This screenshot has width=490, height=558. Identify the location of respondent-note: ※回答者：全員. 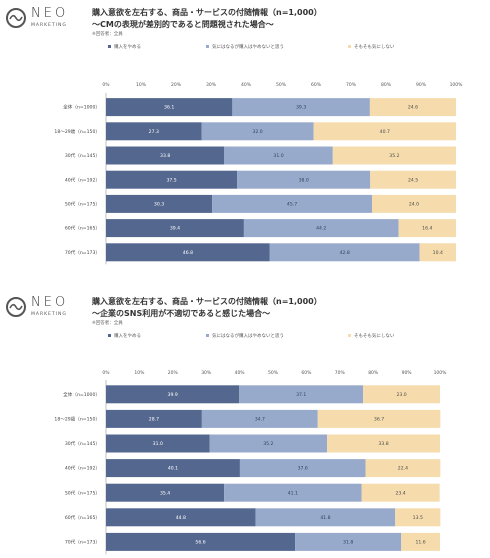
(107, 34).